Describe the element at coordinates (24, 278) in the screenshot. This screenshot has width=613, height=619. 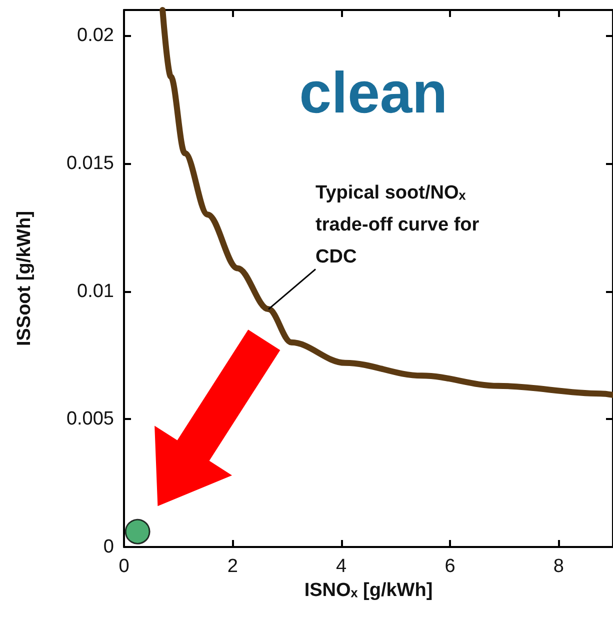
I see `y-axis-title: ISSoot [g/kWh]` at that location.